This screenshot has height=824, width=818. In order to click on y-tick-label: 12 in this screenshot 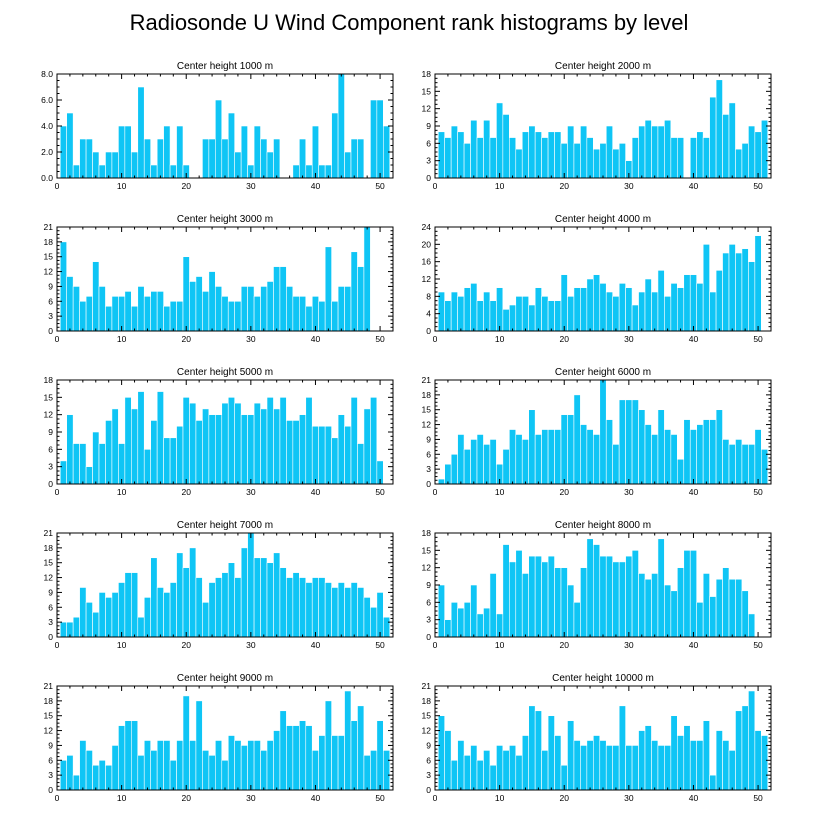, I will do `click(427, 568)`.